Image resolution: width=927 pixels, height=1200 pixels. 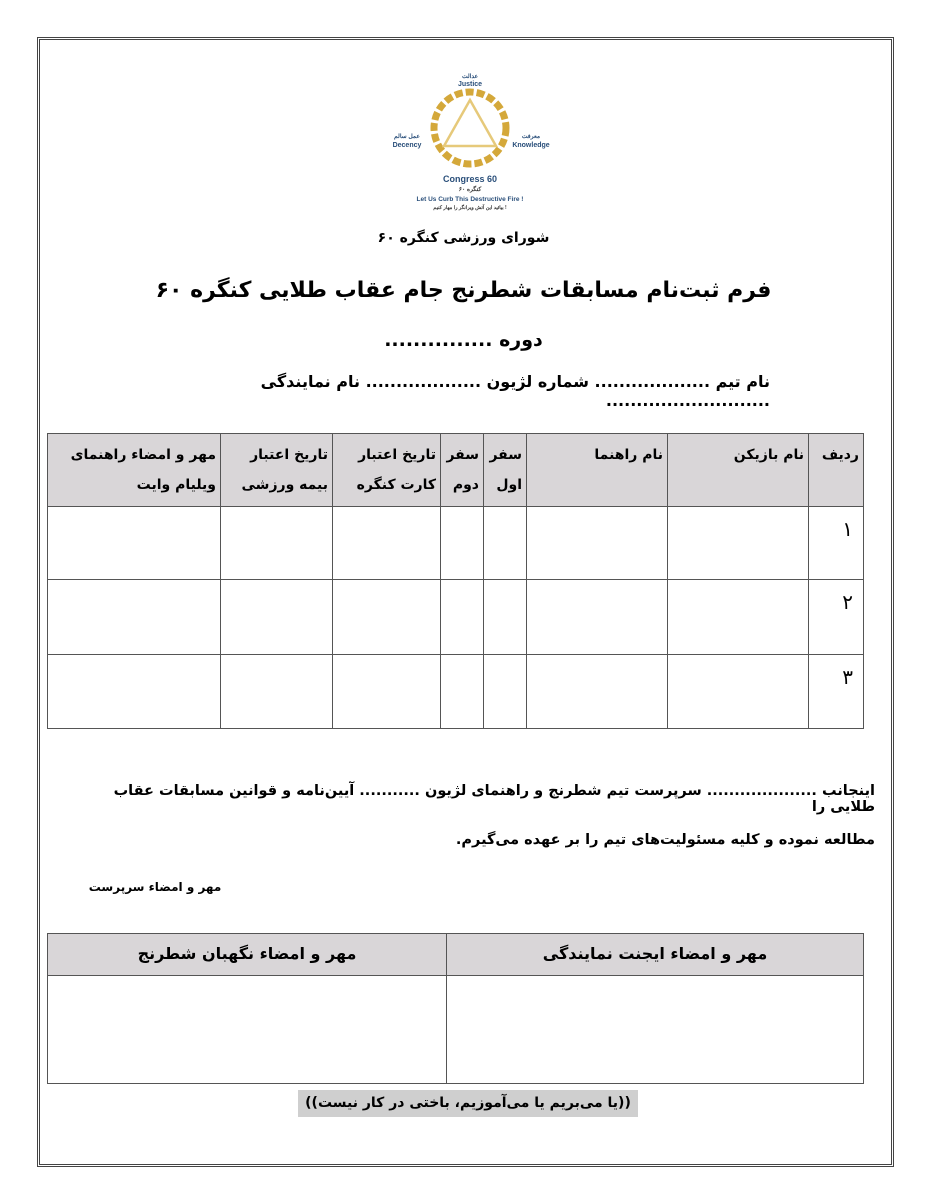 I want to click on svg-text:Let Us Curb This Destructive F: Let Us Curb This Destructive Fire !, so click(x=470, y=199).